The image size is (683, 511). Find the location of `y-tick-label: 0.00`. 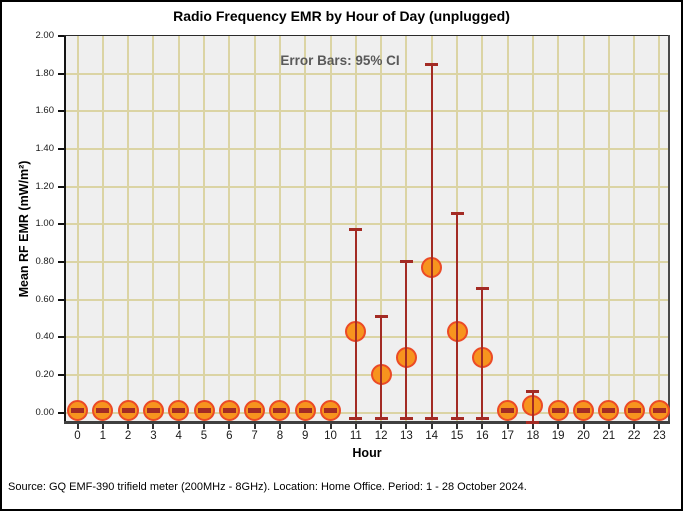

y-tick-label: 0.00 is located at coordinates (45, 412).